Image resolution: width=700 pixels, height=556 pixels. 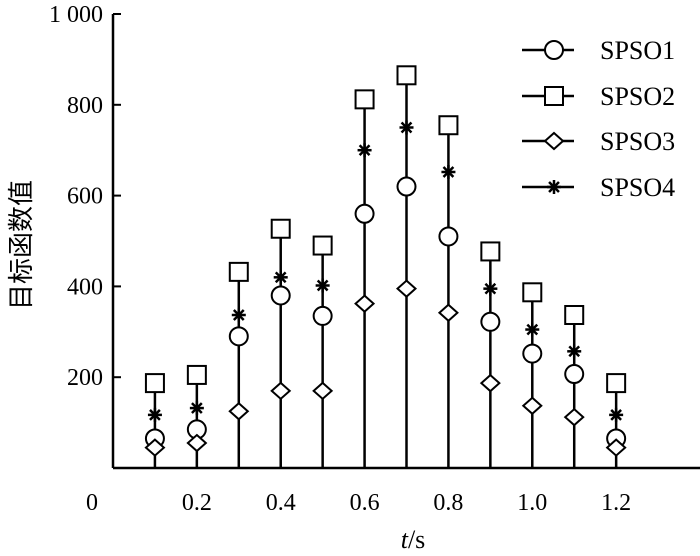 What do you see at coordinates (405, 539) in the screenshot?
I see `x-axis-label-variable: t` at bounding box center [405, 539].